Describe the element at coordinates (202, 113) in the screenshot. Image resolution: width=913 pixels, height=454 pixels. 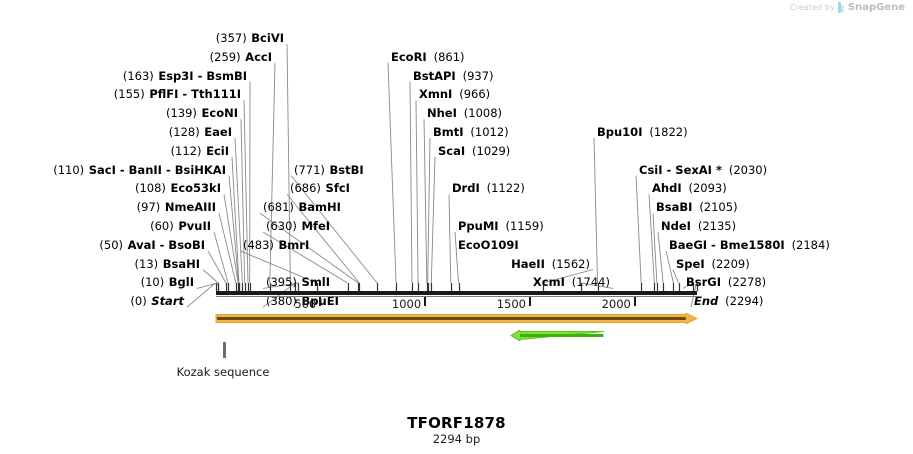
I see `enzyme-label-econi: (139) EcoNI` at that location.